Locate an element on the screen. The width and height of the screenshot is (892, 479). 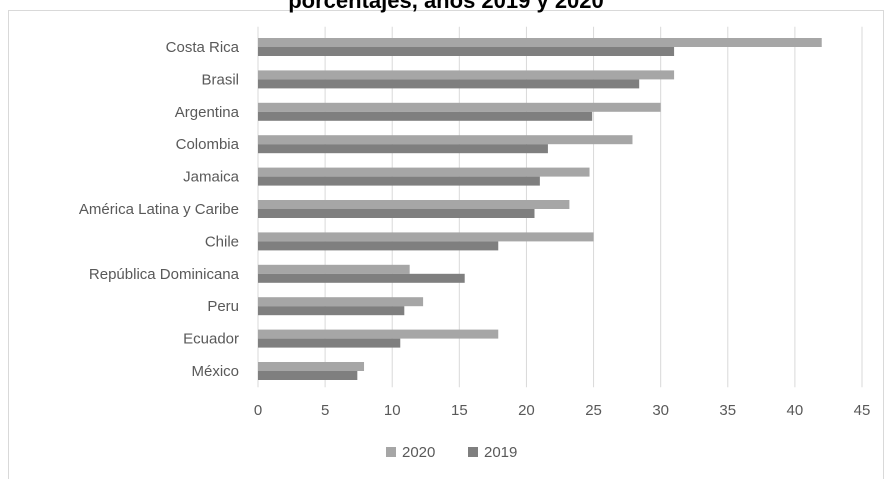
x-tick-label: 25 is located at coordinates (593, 410).